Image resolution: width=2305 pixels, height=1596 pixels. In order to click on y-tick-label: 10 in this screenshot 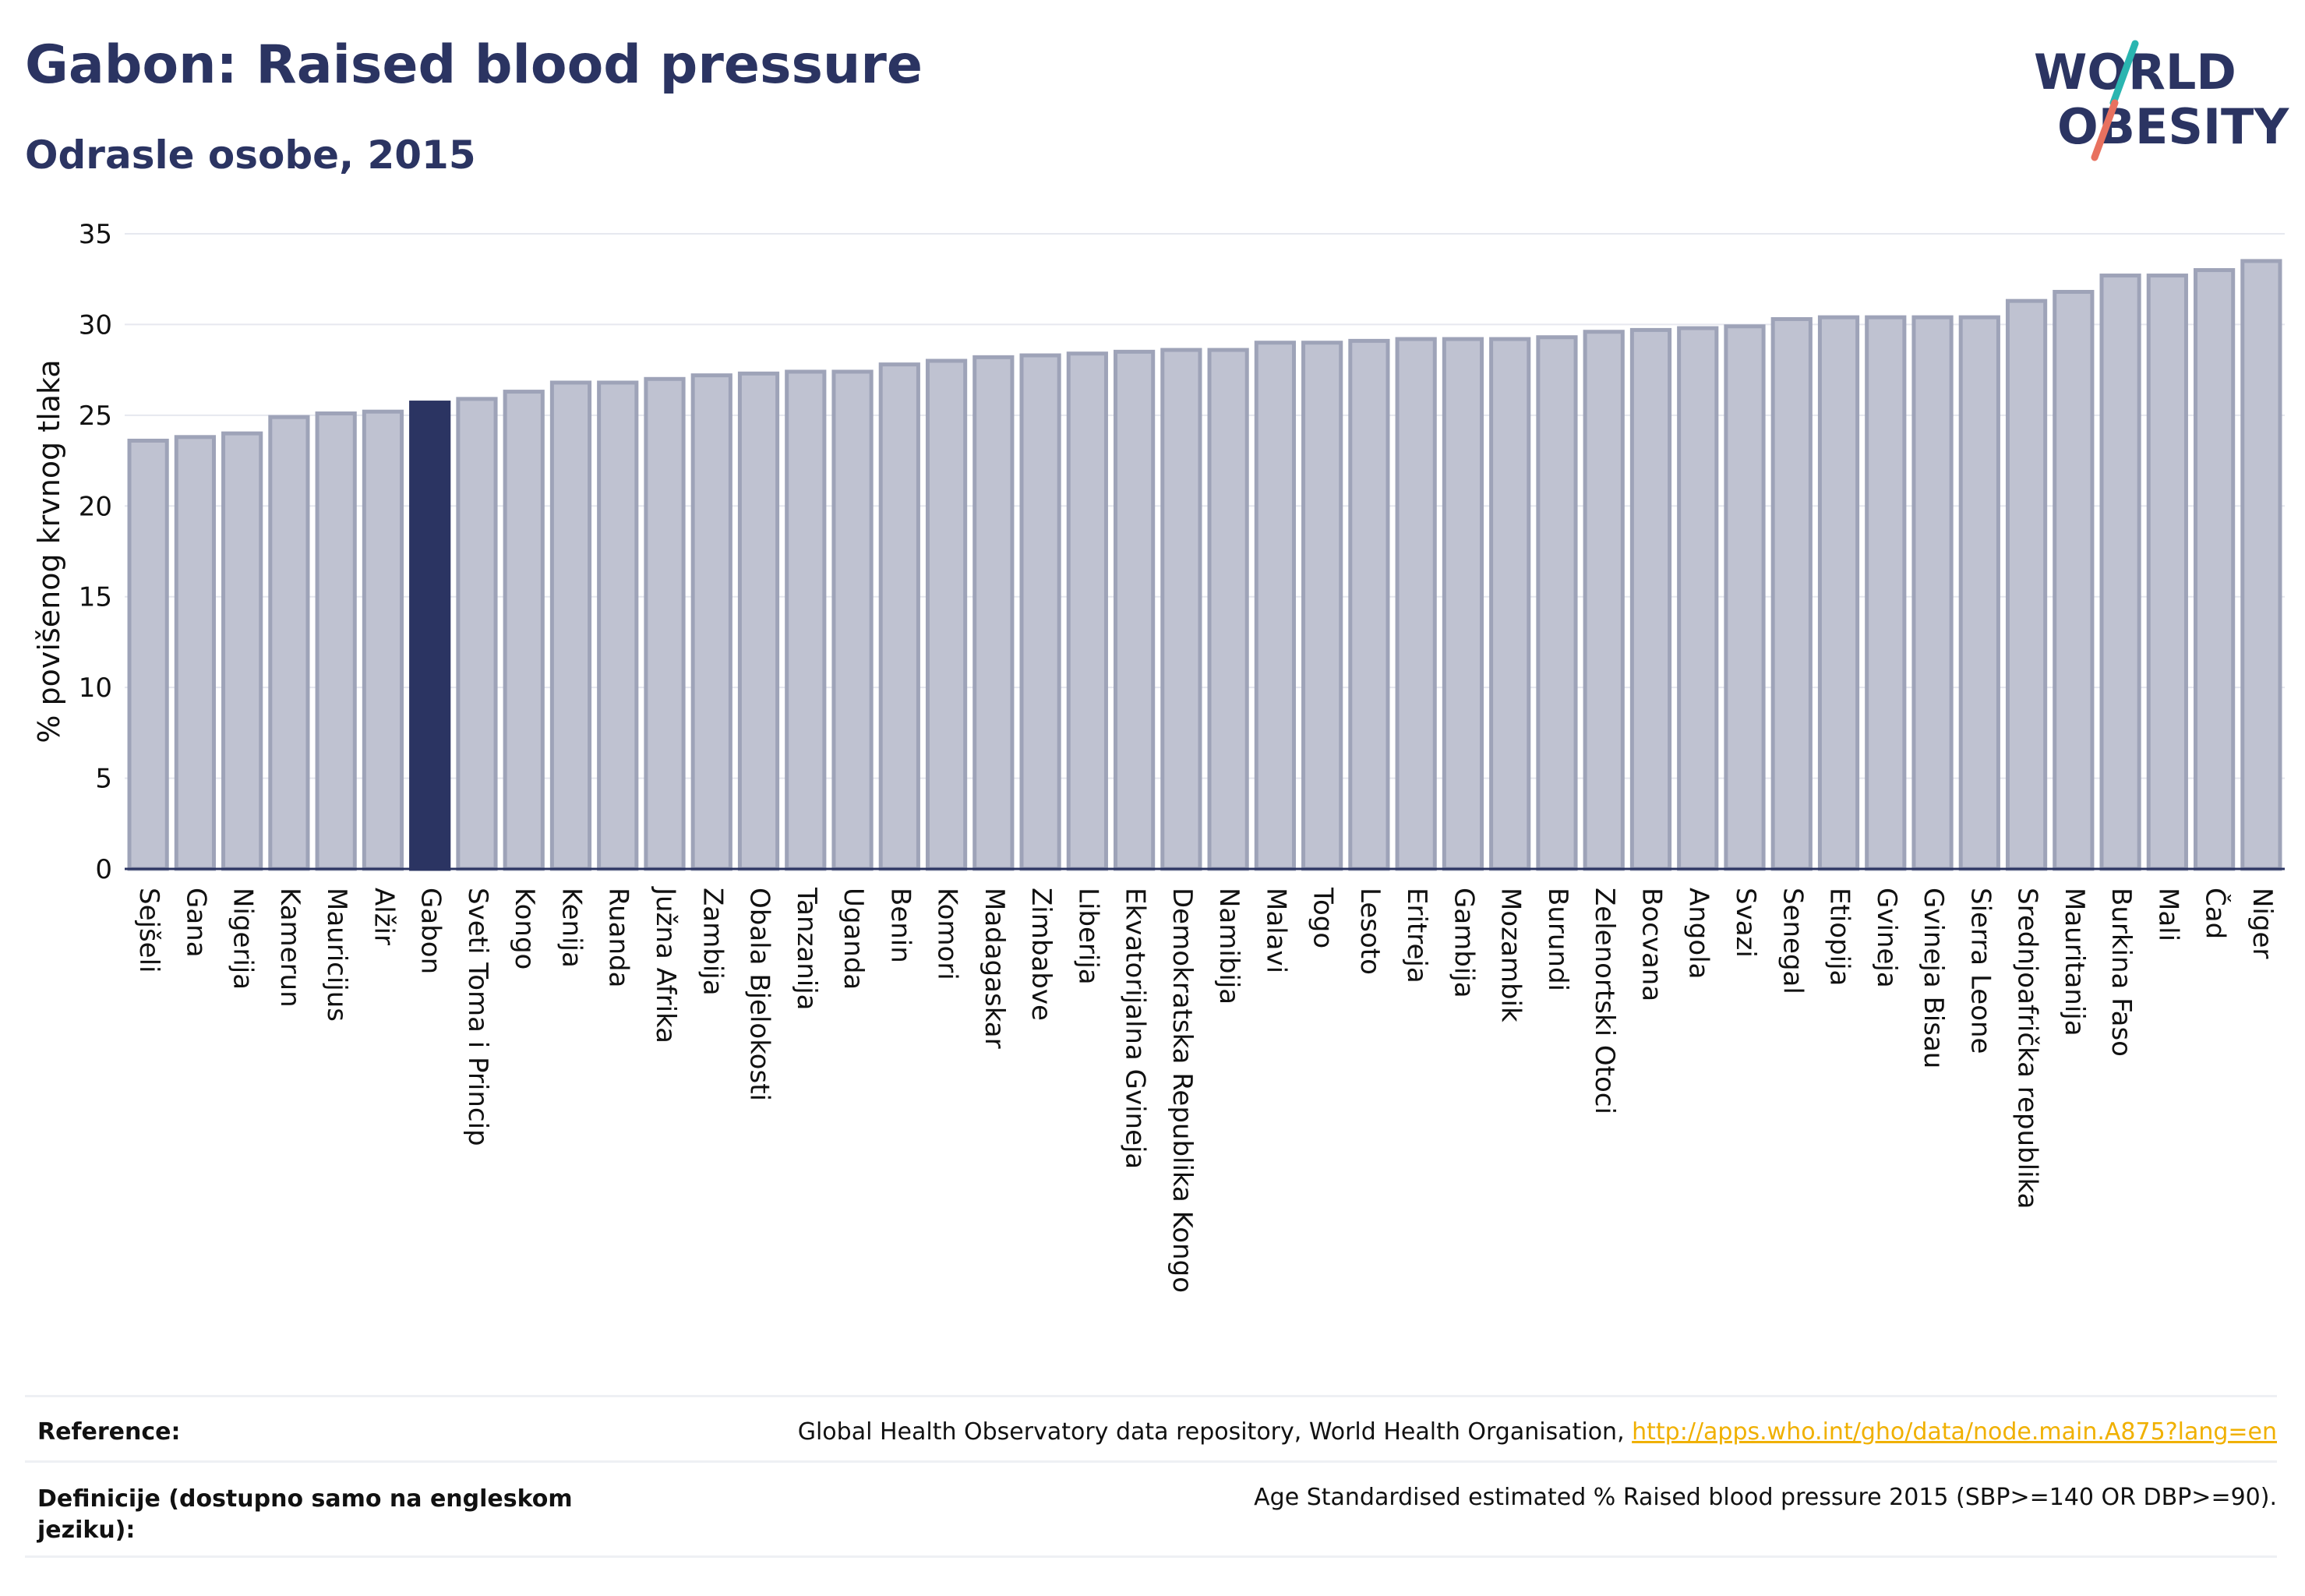, I will do `click(95, 688)`.